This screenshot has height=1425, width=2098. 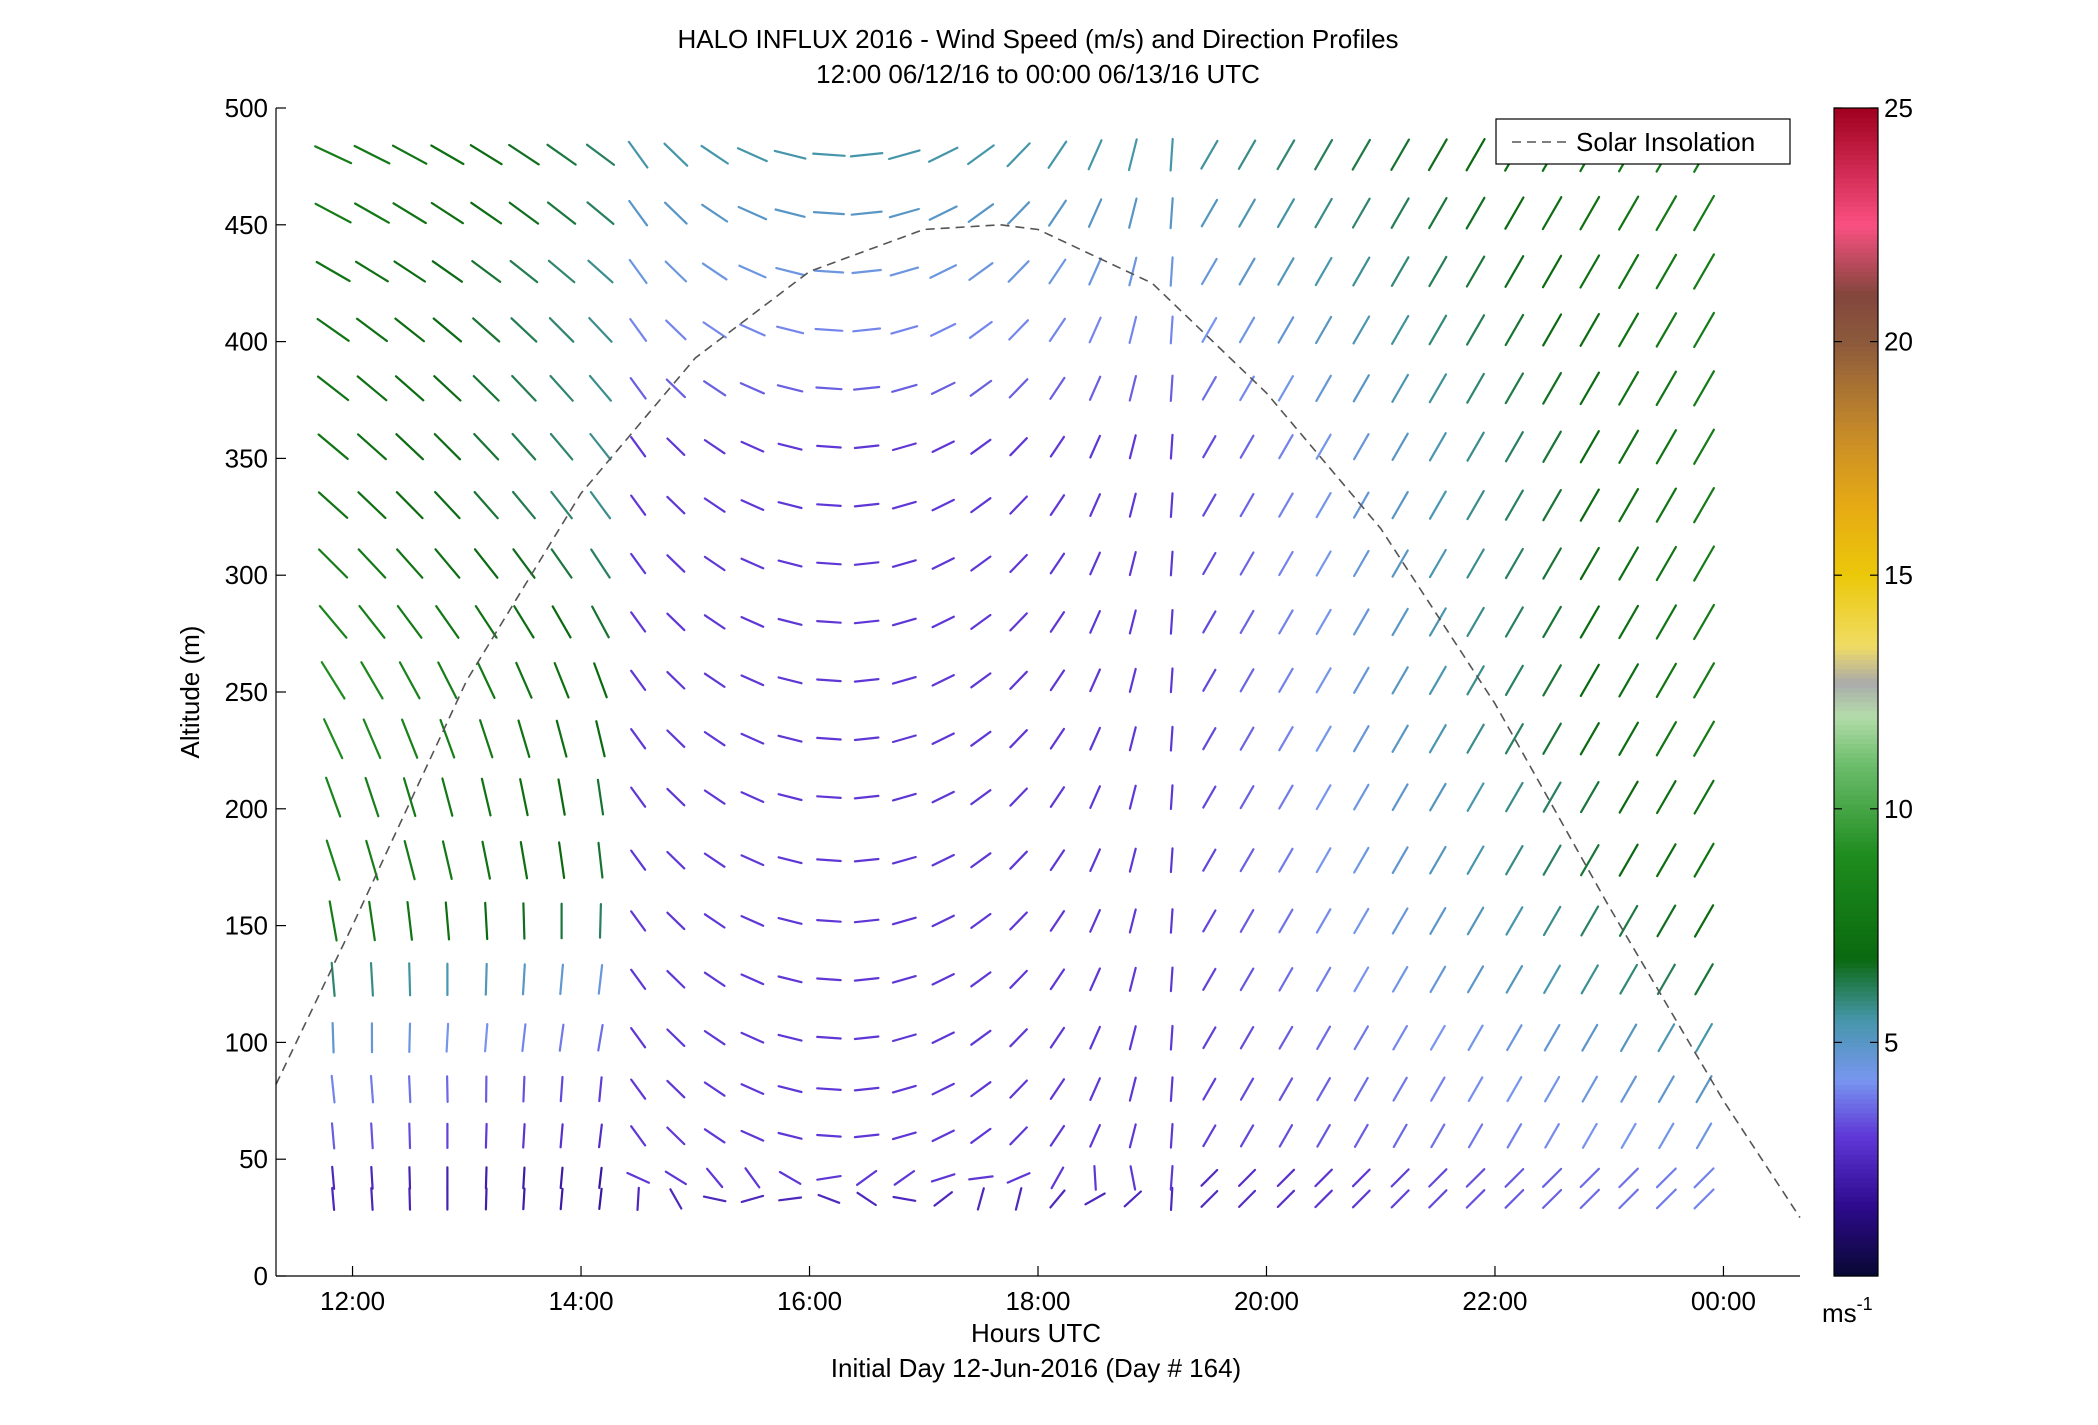 I want to click on x-axis-label: Hours UTC, so click(x=1036, y=1333).